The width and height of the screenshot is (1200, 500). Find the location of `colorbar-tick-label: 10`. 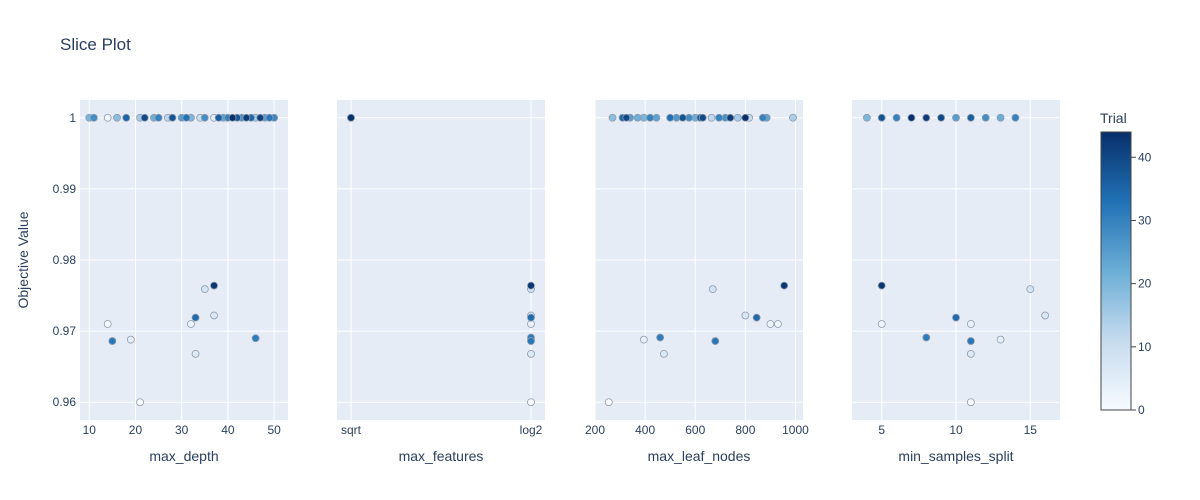

colorbar-tick-label: 10 is located at coordinates (1145, 347).